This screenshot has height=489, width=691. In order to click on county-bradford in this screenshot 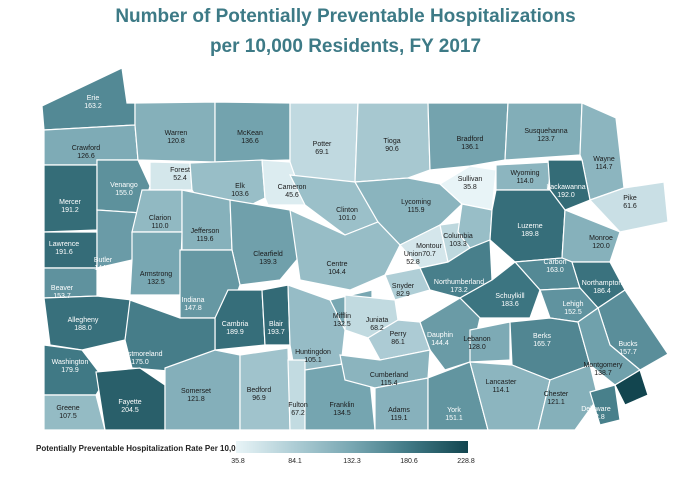, I will do `click(468, 136)`.